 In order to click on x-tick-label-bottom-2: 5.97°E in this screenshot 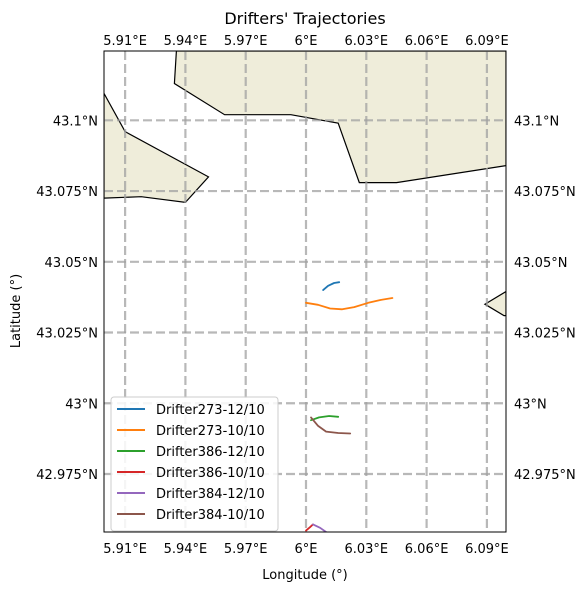, I will do `click(246, 549)`.